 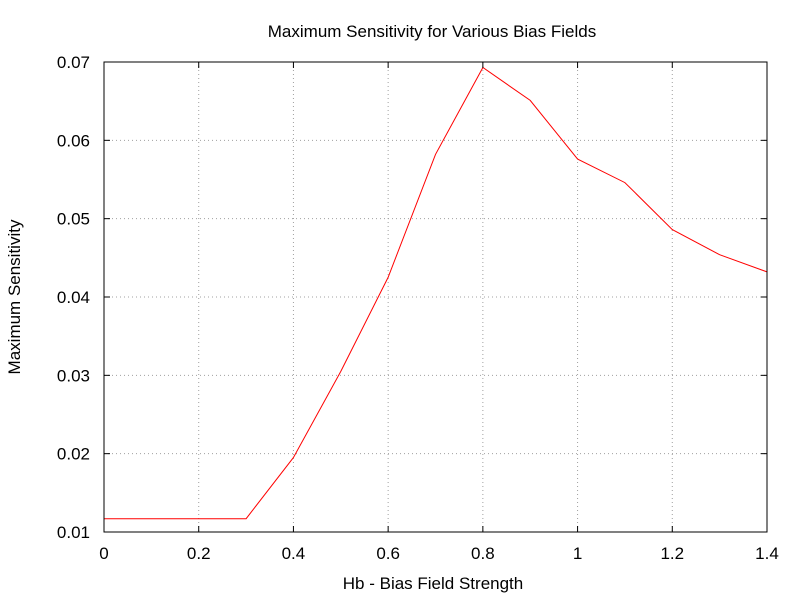 I want to click on y-tick-label: 0.04, so click(x=73, y=297).